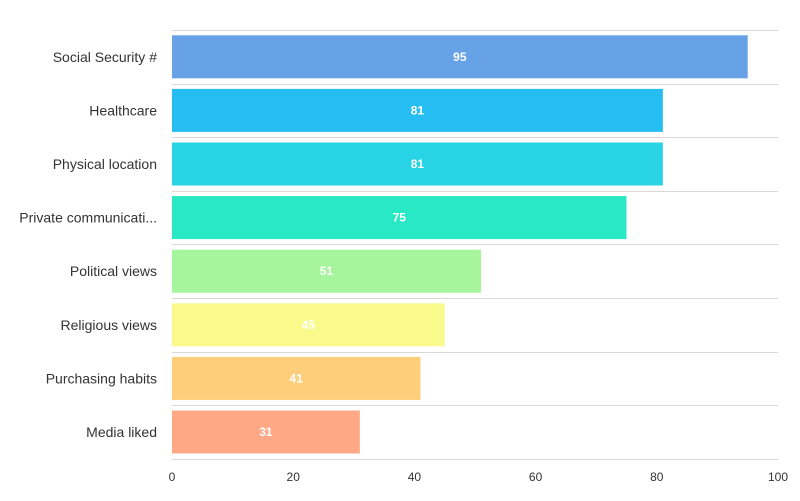  Describe the element at coordinates (109, 325) in the screenshot. I see `category-label: Religious views` at that location.